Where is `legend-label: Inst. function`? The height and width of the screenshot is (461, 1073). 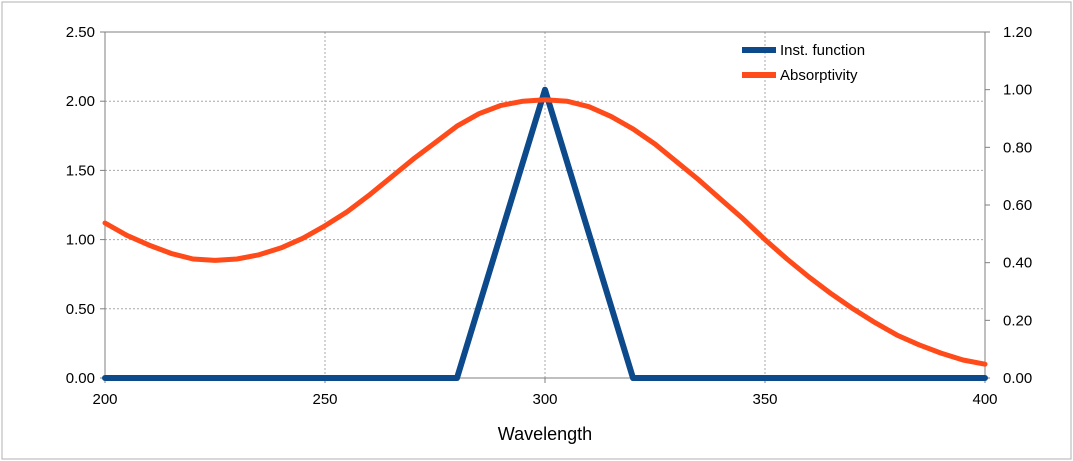 legend-label: Inst. function is located at coordinates (822, 50).